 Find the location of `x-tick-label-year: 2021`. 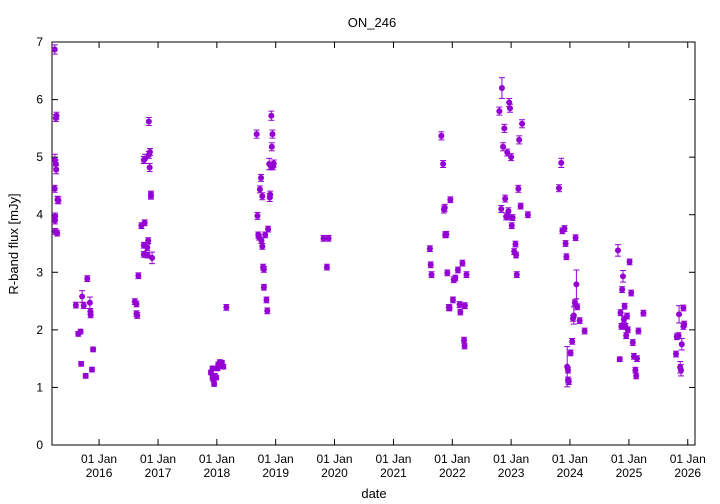

x-tick-label-year: 2021 is located at coordinates (393, 473).